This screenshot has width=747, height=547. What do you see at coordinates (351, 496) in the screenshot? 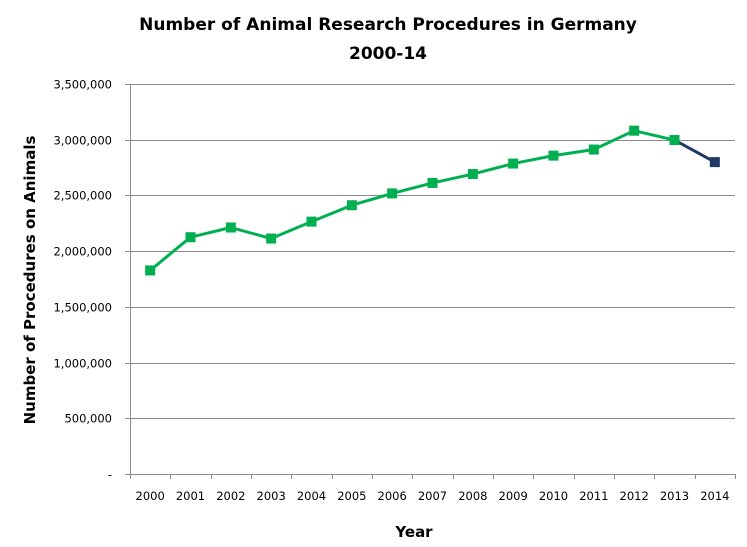
I see `x-tick-label: 2005` at bounding box center [351, 496].